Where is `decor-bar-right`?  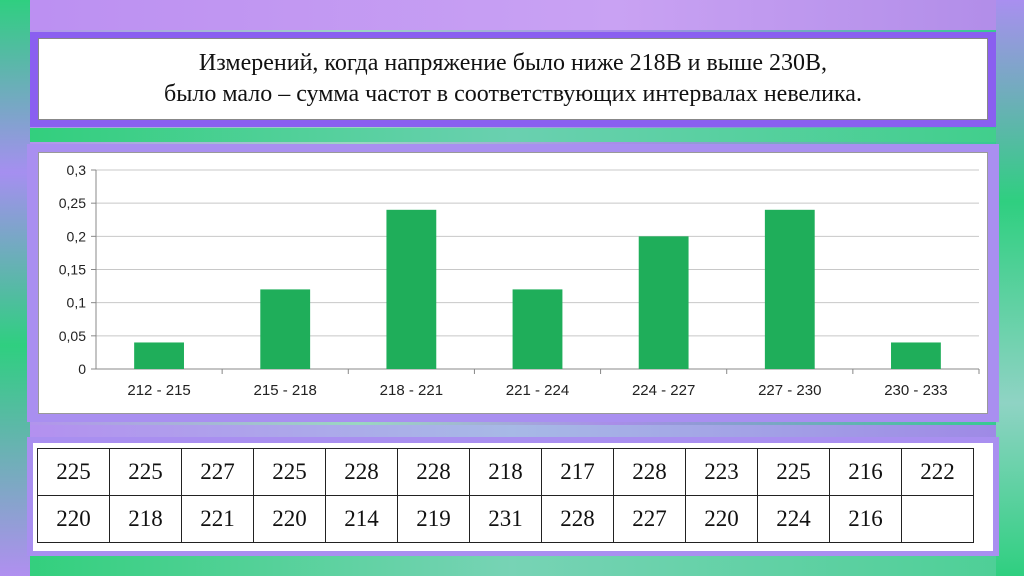
decor-bar-right is located at coordinates (1010, 288).